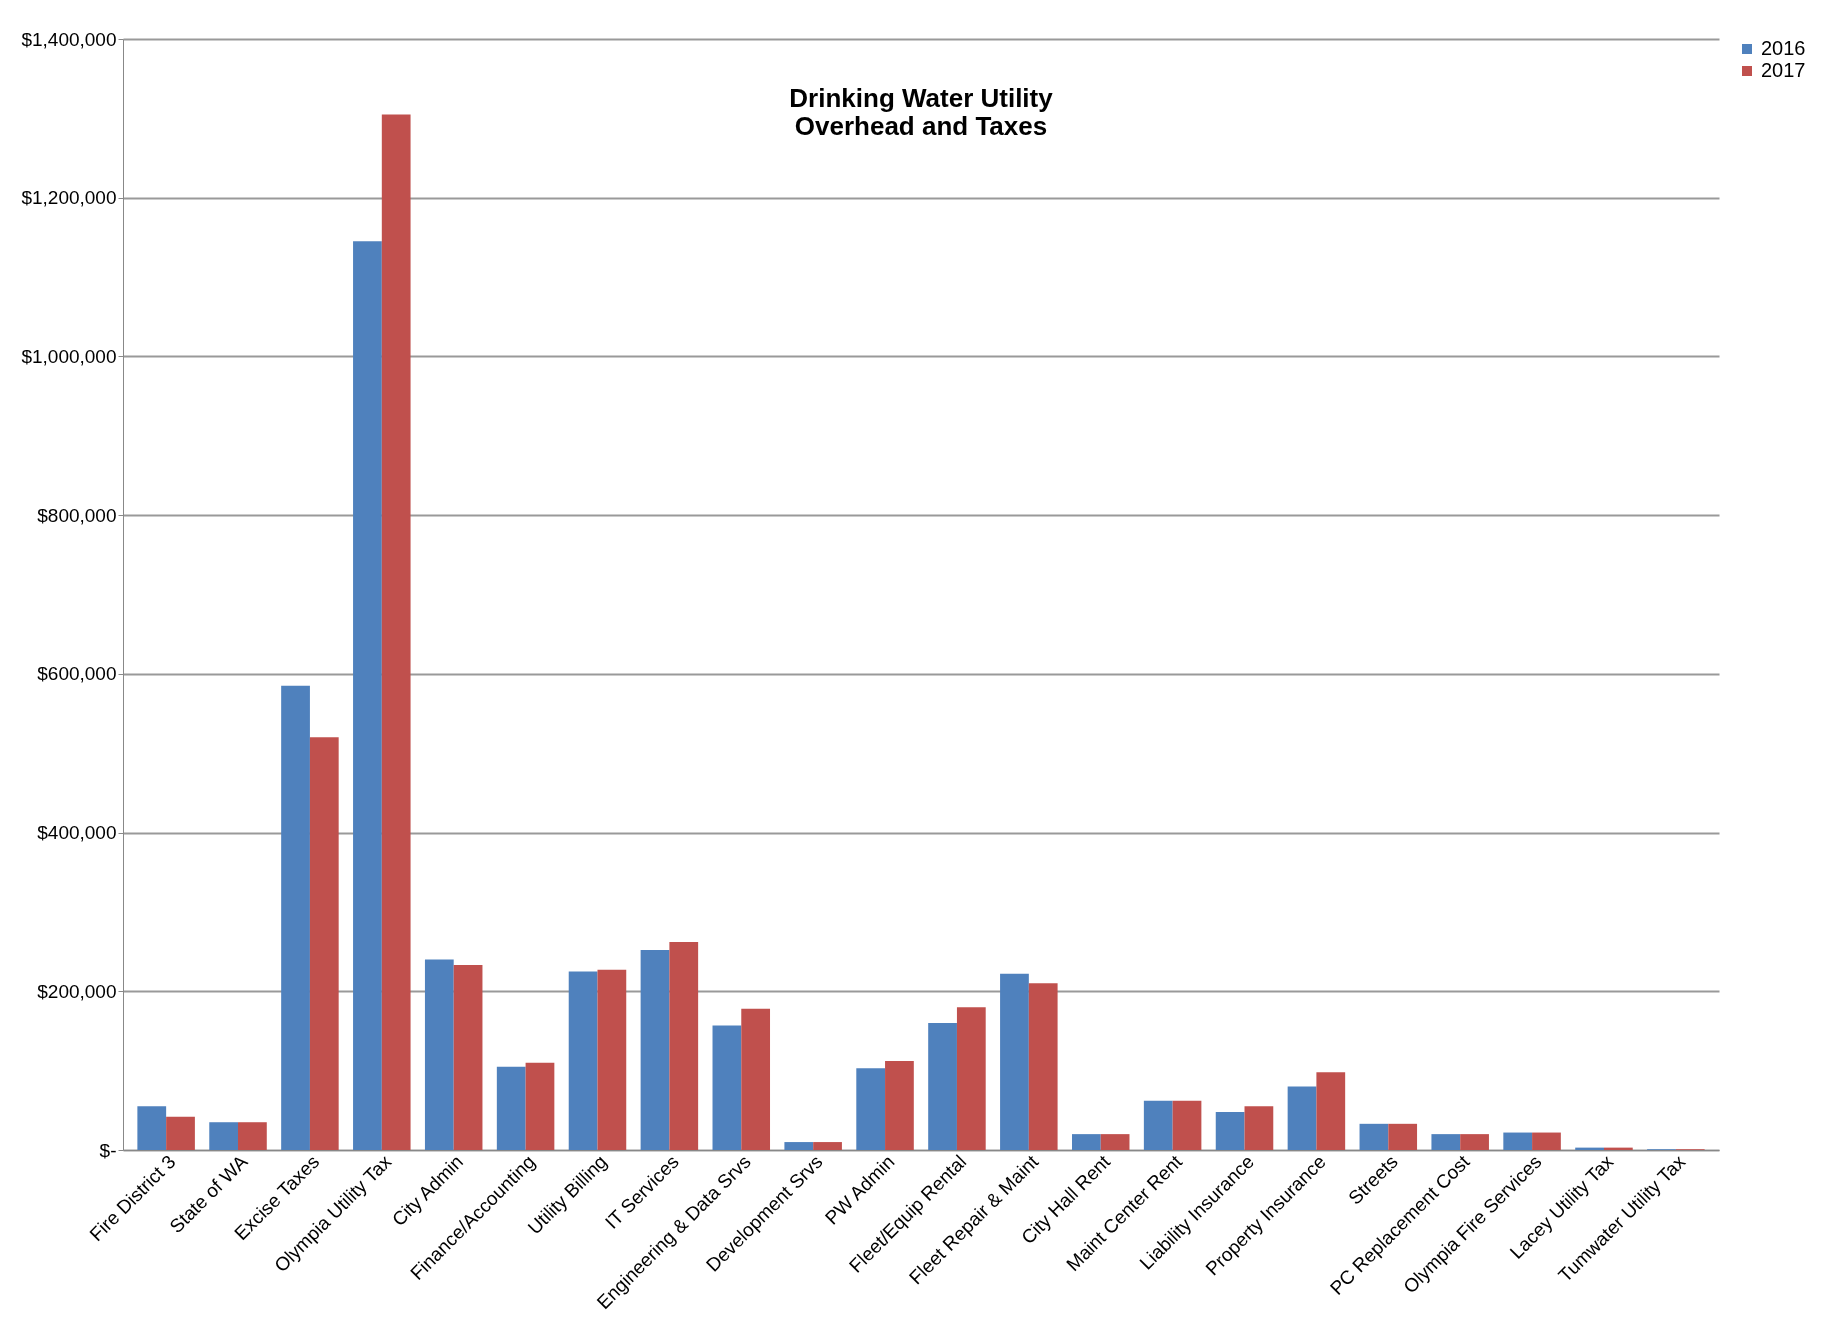 This screenshot has width=1826, height=1323. Describe the element at coordinates (77, 515) in the screenshot. I see `y-tick-label: $800,000` at that location.